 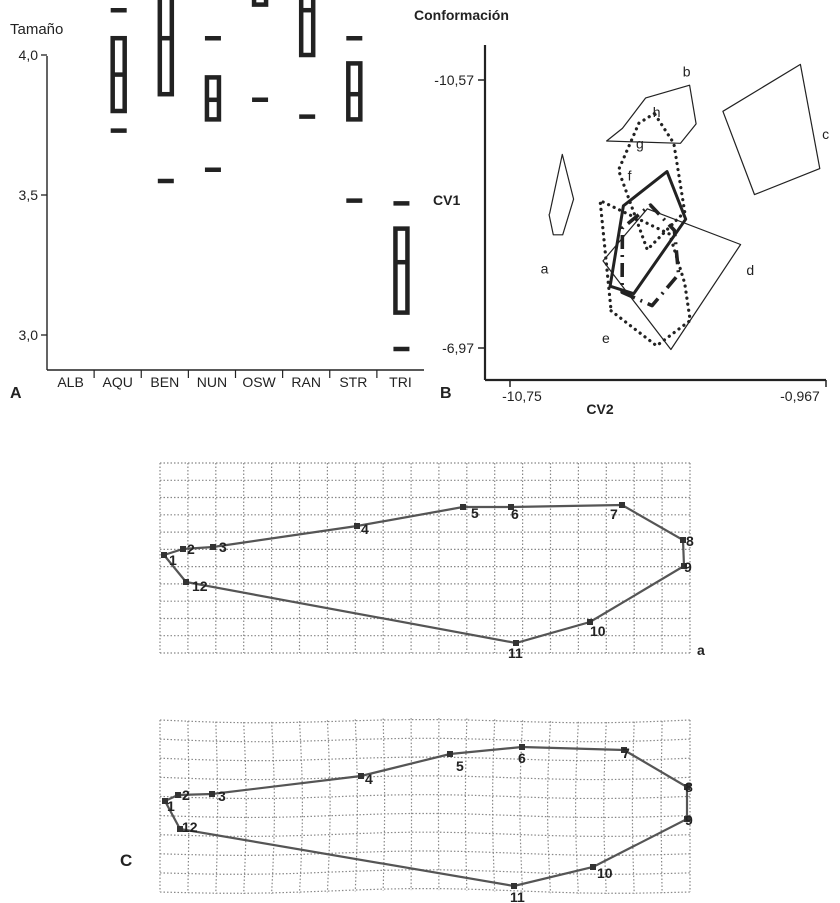 What do you see at coordinates (460, 766) in the screenshot?
I see `landmark-label: 5` at bounding box center [460, 766].